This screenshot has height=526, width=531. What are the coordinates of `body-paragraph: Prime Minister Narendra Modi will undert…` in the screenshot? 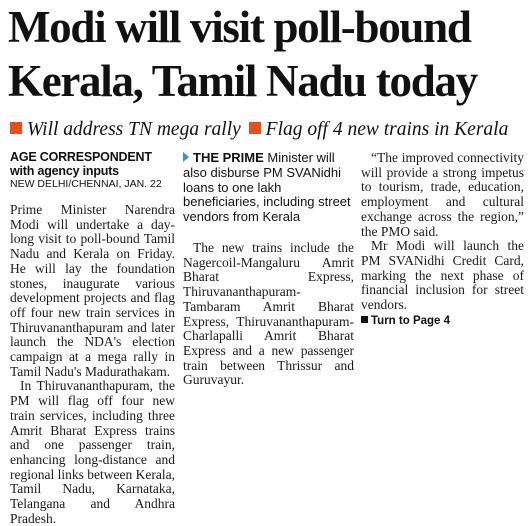 It's located at (92, 290).